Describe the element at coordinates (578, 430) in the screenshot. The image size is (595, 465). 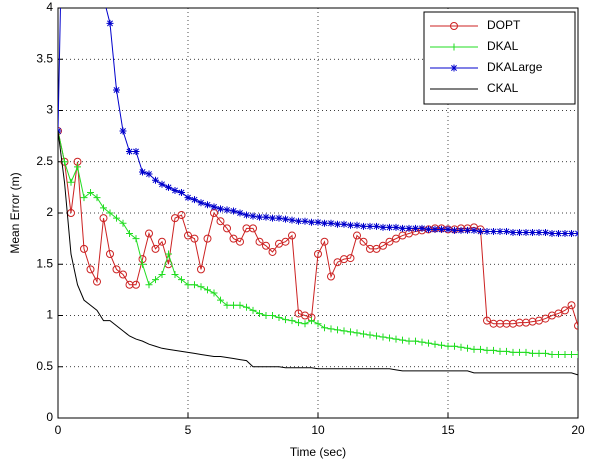
I see `x-tick-label: 20` at that location.